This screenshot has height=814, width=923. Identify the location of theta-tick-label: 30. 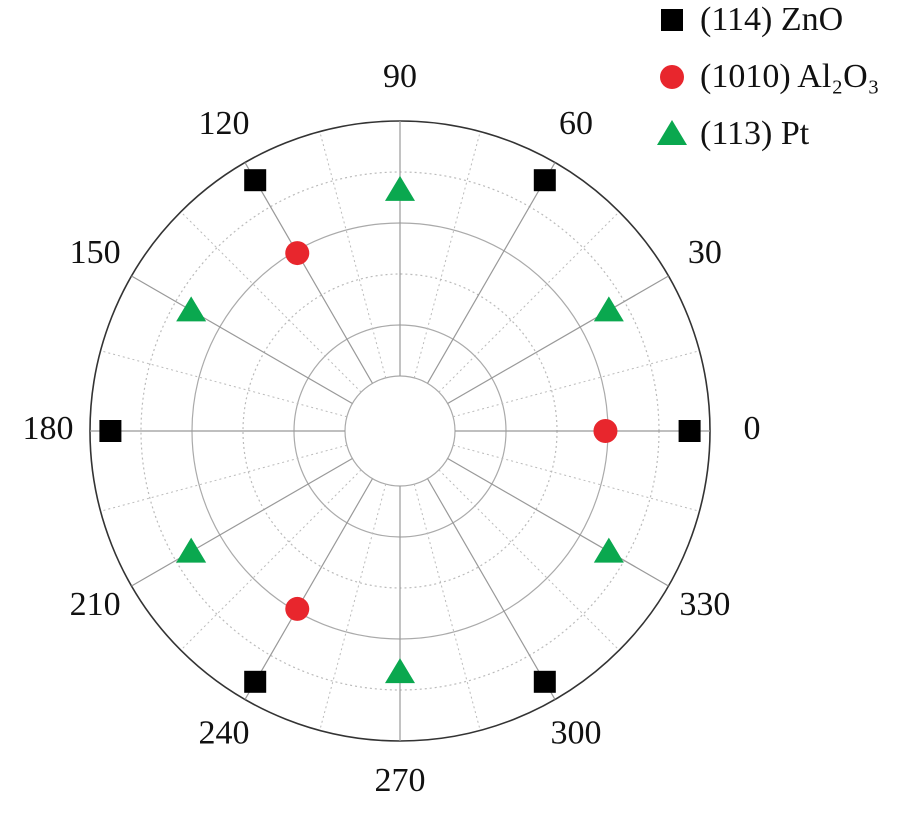
(705, 252).